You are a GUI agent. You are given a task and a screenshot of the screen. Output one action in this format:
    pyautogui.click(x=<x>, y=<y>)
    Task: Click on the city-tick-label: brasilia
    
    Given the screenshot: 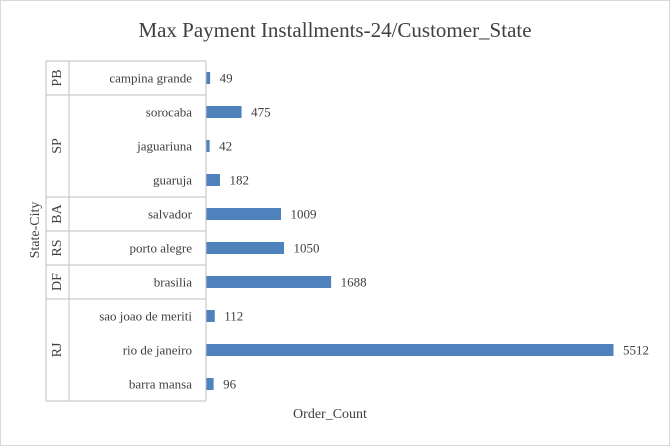 What is the action you would take?
    pyautogui.click(x=173, y=282)
    